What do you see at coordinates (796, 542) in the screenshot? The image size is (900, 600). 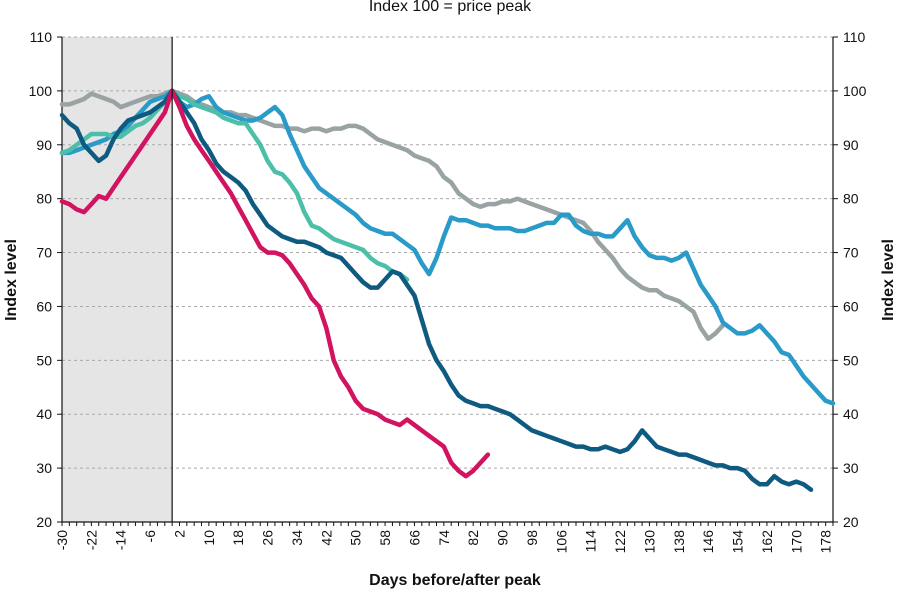 I see `x-tick-label: 170` at bounding box center [796, 542].